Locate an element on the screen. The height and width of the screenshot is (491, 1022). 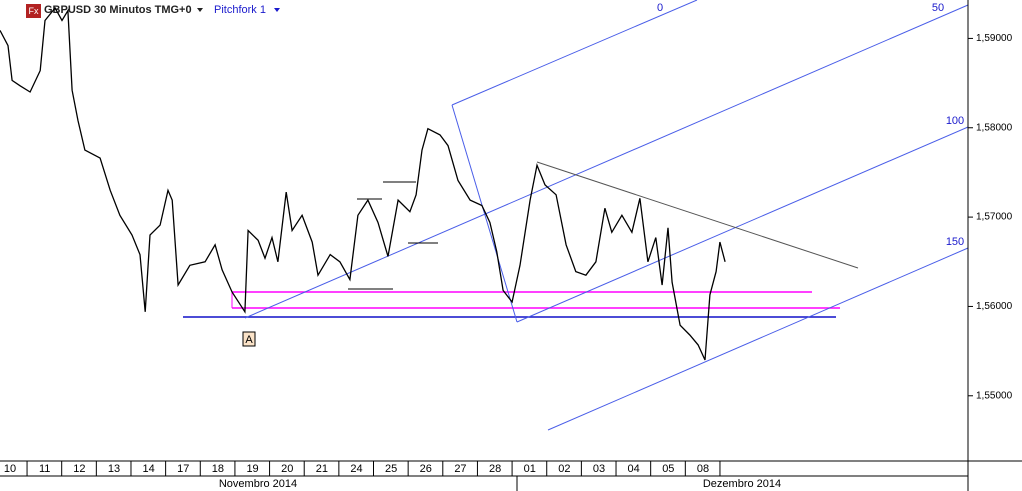
x-tick-label: 03 is located at coordinates (599, 469).